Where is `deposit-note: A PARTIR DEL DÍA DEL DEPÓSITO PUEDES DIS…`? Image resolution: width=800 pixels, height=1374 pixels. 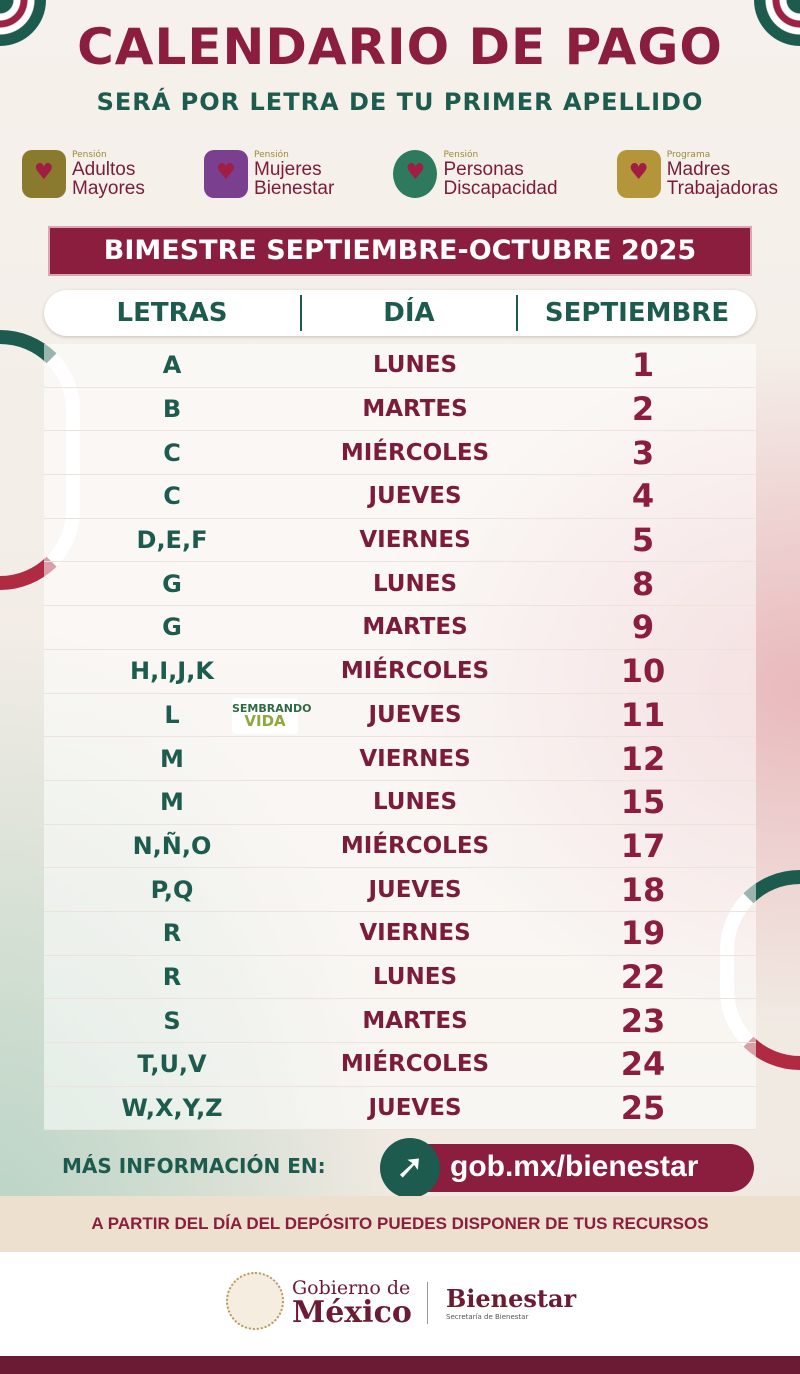 deposit-note: A PARTIR DEL DÍA DEL DEPÓSITO PUEDES DIS… is located at coordinates (400, 1224).